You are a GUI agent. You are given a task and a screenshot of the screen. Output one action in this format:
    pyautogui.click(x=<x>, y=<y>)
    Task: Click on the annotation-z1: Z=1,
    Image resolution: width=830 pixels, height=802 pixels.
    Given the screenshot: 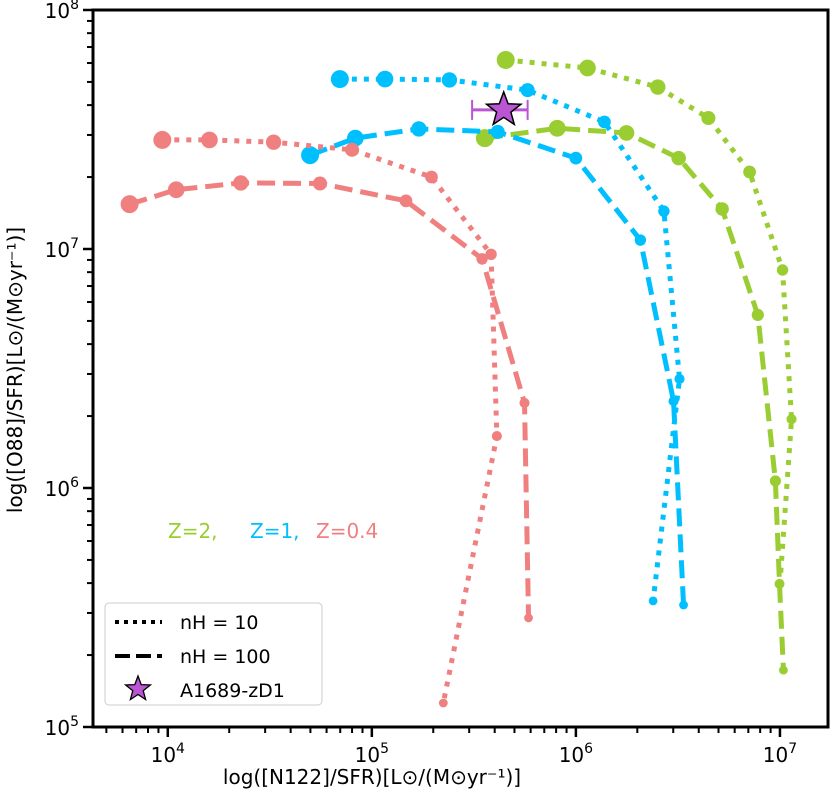 What is the action you would take?
    pyautogui.click(x=275, y=531)
    